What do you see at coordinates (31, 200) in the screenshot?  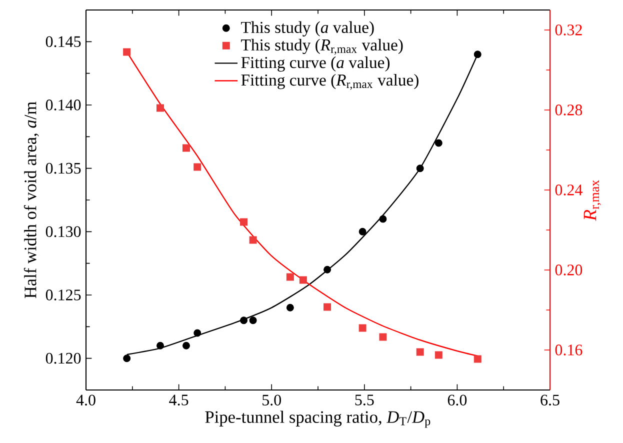 I see `y-axis-title: Half width of void area, a/m` at bounding box center [31, 200].